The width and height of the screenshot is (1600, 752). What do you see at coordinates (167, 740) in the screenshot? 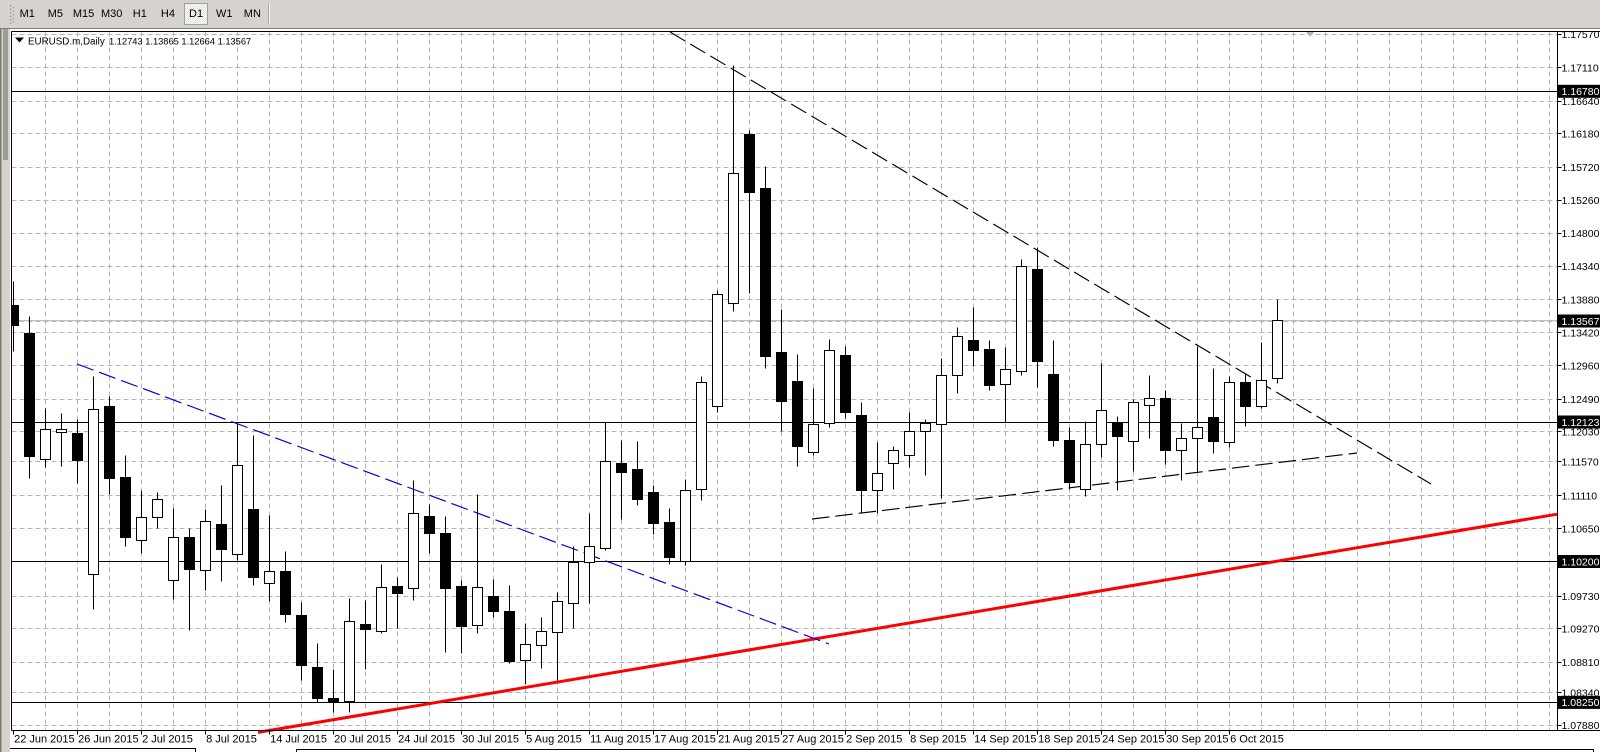
I see `svg-text: 2 Jul 2015` at bounding box center [167, 740].